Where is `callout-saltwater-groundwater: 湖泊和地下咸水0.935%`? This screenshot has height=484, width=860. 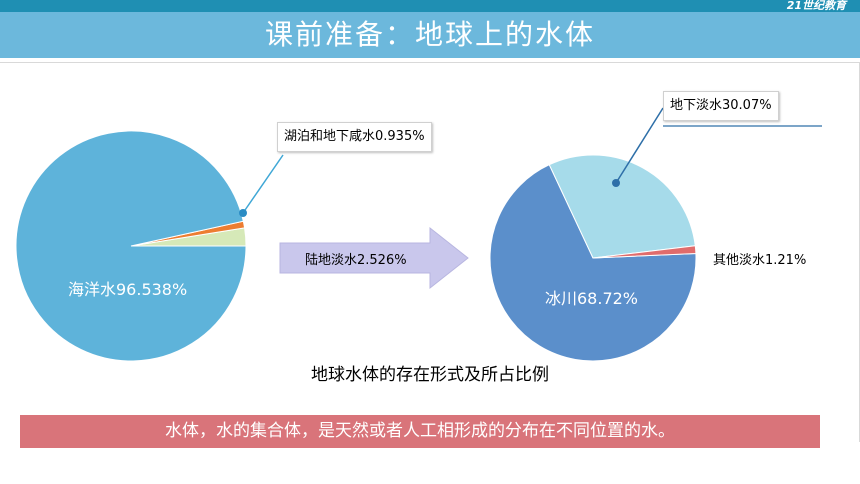 callout-saltwater-groundwater: 湖泊和地下咸水0.935% is located at coordinates (354, 137).